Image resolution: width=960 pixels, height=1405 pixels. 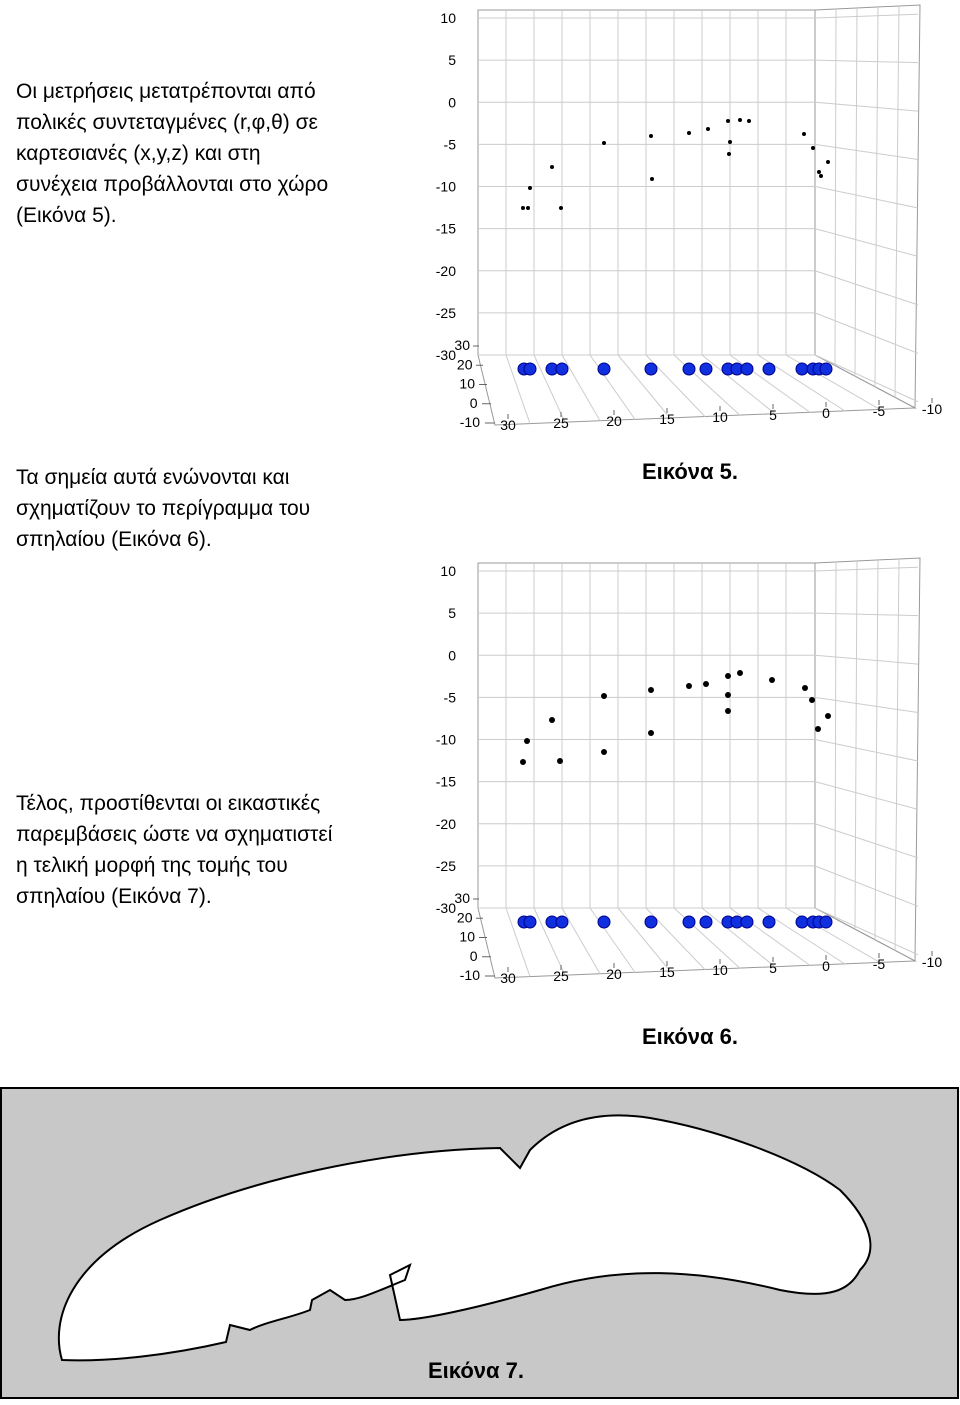 I want to click on x-tick-label: 5, so click(x=773, y=968).